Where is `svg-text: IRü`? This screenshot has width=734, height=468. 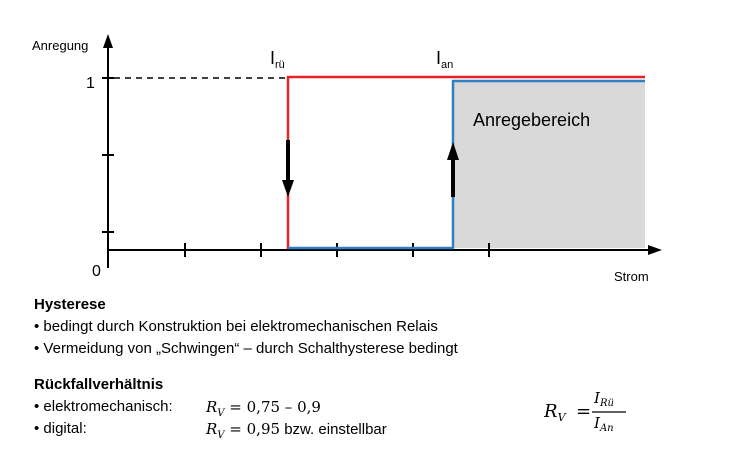
svg-text: IRü is located at coordinates (603, 399).